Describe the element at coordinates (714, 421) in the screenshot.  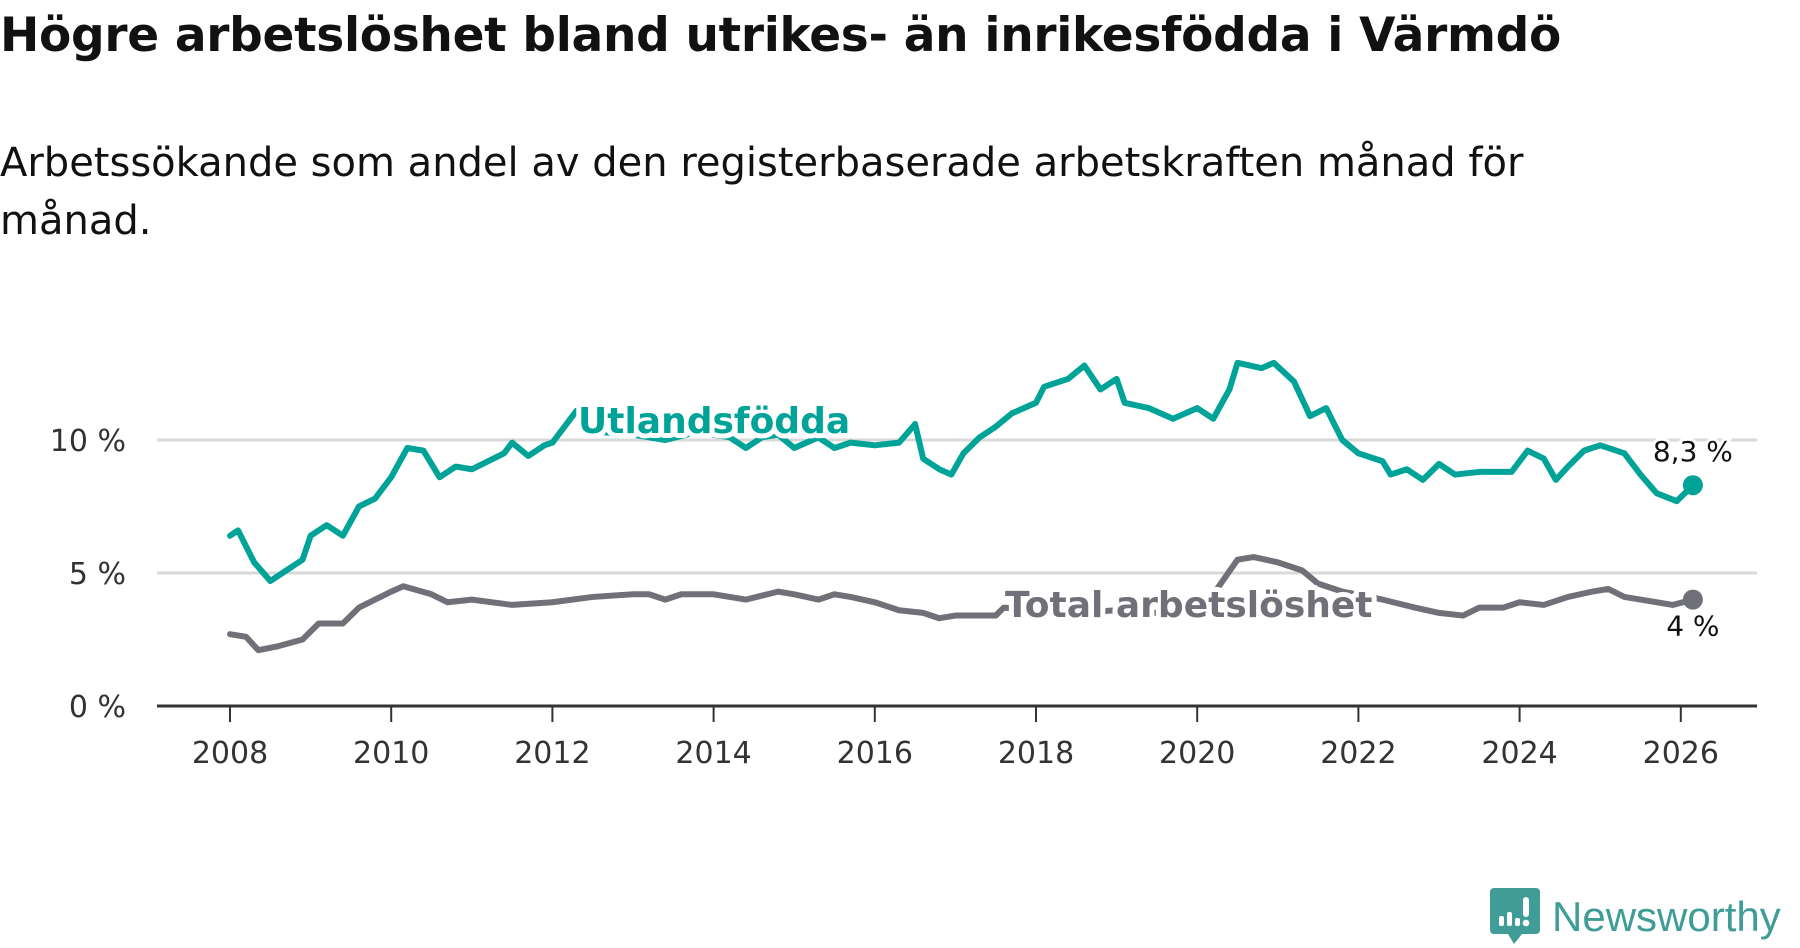
I see `series-label-utlandsfodda: Utlandsfödda` at that location.